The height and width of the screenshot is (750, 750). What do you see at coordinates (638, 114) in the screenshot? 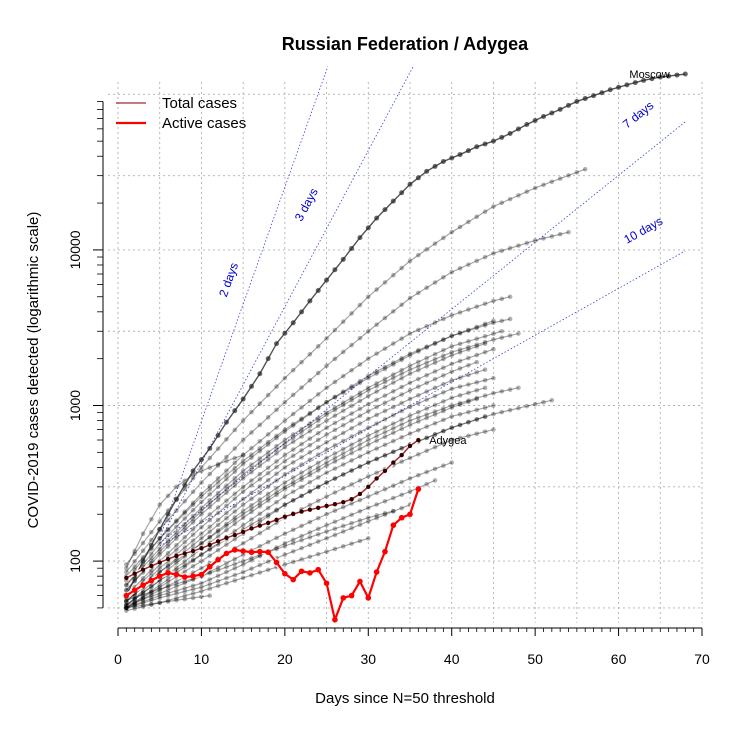
I see `doubling-label: 7 days` at bounding box center [638, 114].